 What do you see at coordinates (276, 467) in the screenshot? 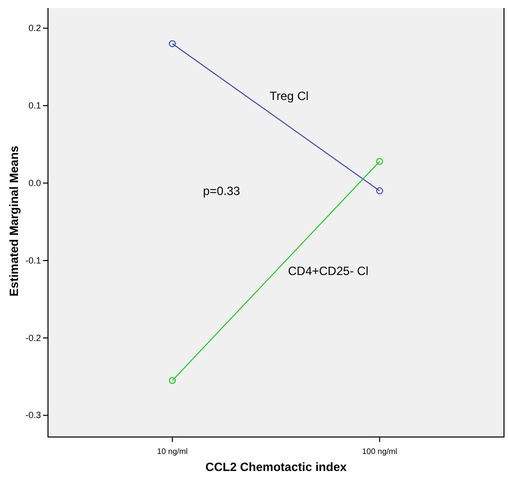
I see `x-axis-title: CCL2 Chemotactic index` at bounding box center [276, 467].